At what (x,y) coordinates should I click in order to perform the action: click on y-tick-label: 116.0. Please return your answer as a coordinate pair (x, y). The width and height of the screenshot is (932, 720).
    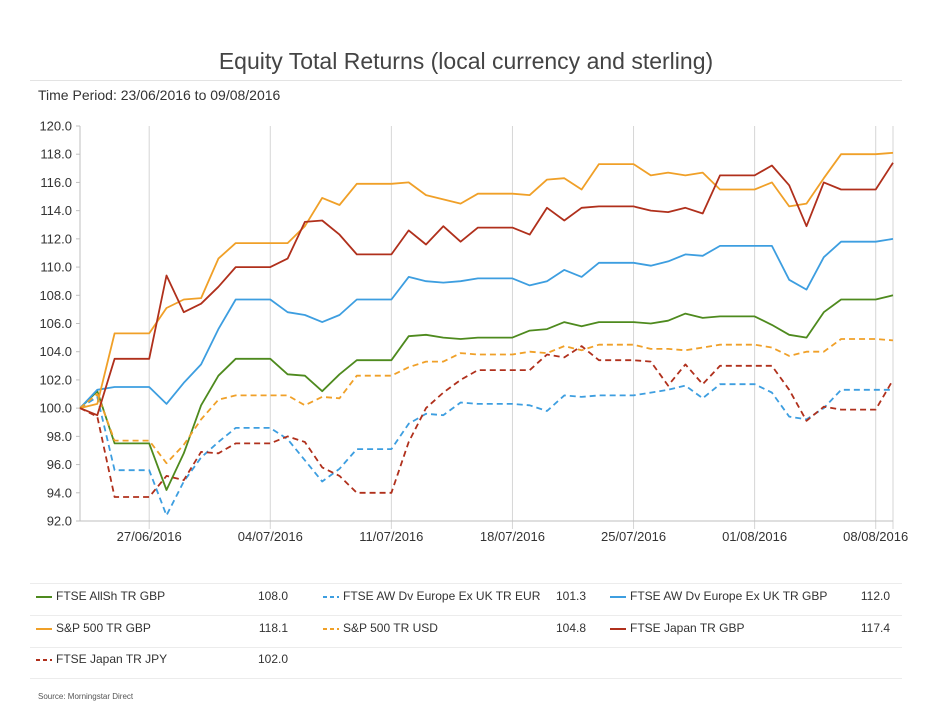
    Looking at the image, I should click on (56, 182).